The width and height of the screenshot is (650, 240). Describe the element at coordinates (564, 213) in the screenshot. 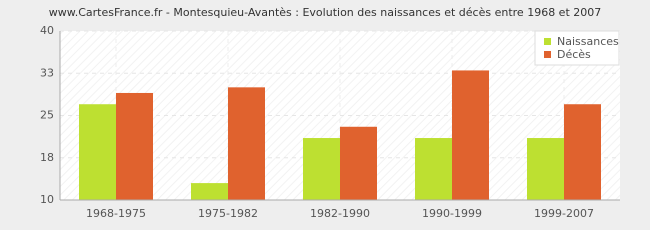

I see `x-tick-label: 1999-2007` at that location.